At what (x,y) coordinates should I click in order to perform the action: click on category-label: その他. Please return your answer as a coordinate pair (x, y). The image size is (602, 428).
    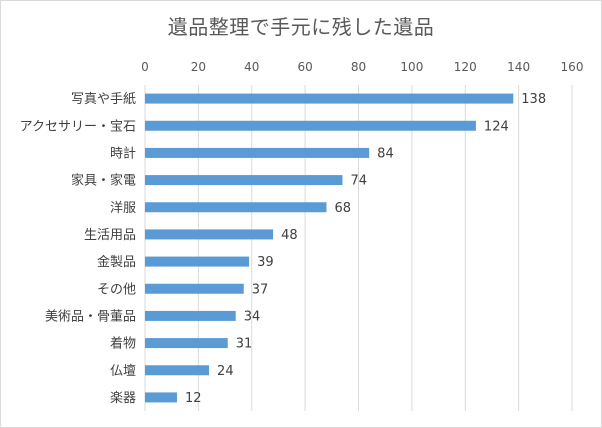
    Looking at the image, I should click on (116, 289).